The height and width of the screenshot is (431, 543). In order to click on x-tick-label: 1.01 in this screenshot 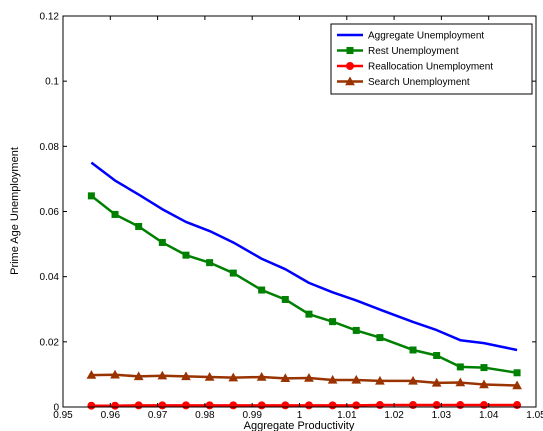, I will do `click(347, 415)`.